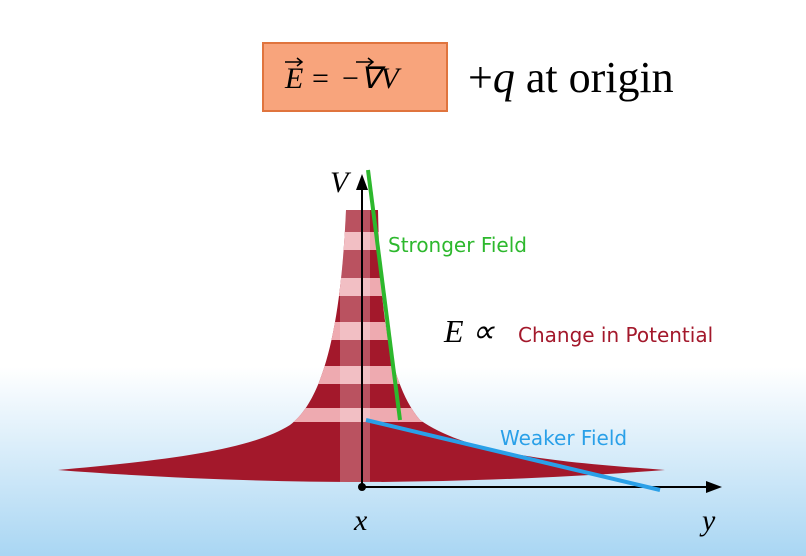 The width and height of the screenshot is (806, 556). Describe the element at coordinates (457, 245) in the screenshot. I see `stronger-label: Stronger Field` at that location.